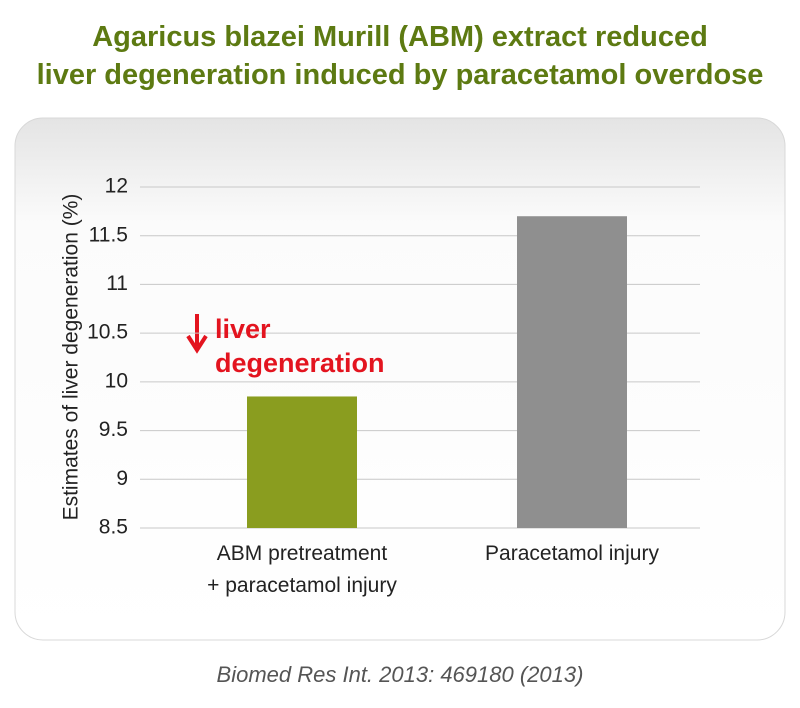  What do you see at coordinates (400, 674) in the screenshot?
I see `source: Biomed Res Int. 2013: 469180 (2013)` at bounding box center [400, 674].